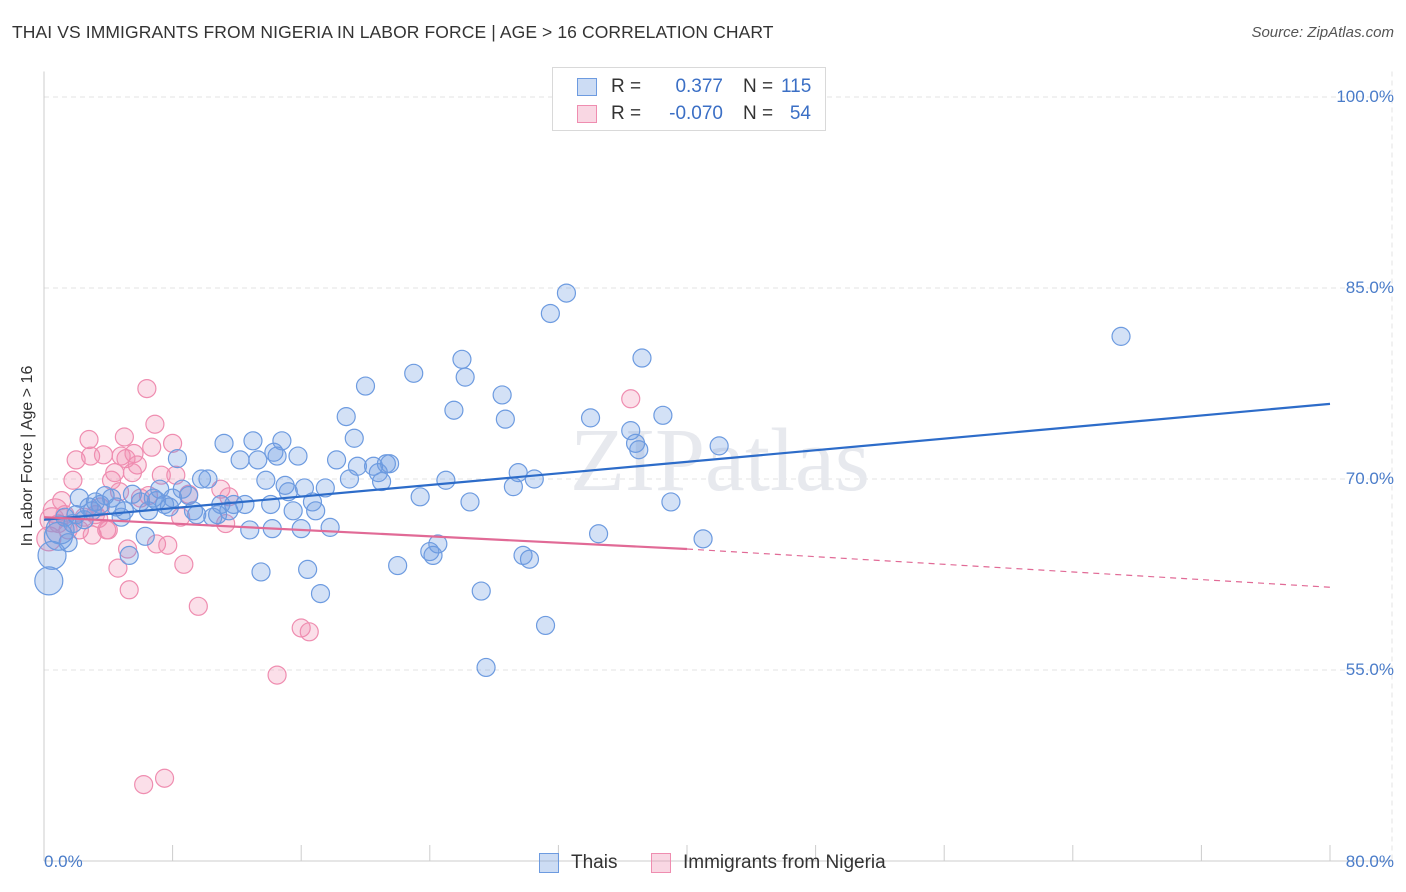 The height and width of the screenshot is (892, 1406). Describe the element at coordinates (1369, 861) in the screenshot. I see `x-tick-max: 80.0%` at that location.